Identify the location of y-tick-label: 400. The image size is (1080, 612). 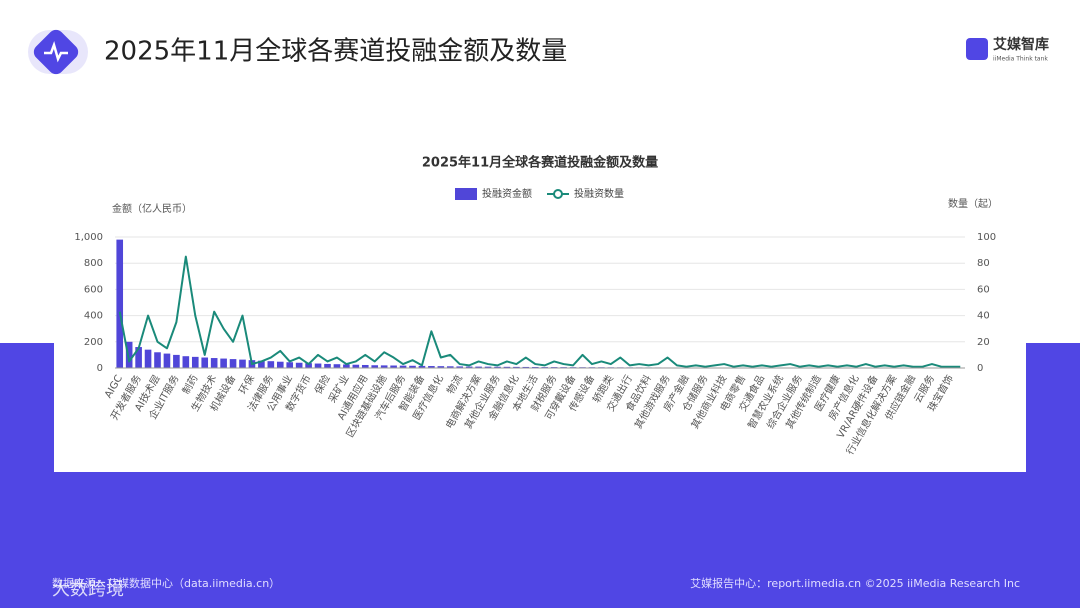
(93, 316).